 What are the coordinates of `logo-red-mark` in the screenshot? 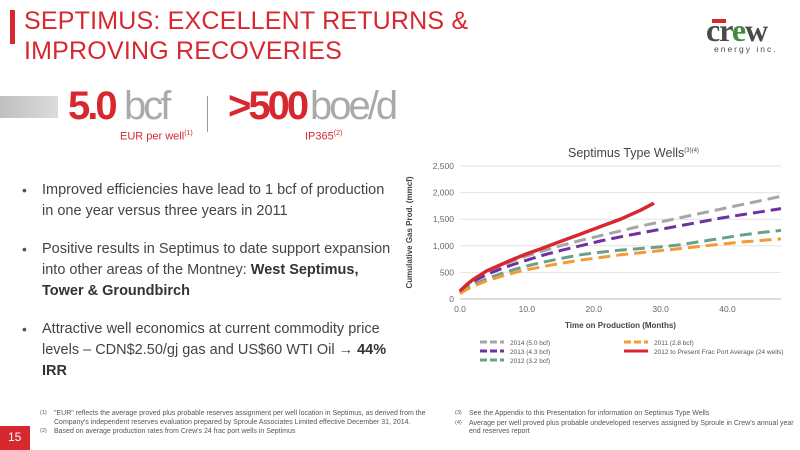 It's located at (719, 21).